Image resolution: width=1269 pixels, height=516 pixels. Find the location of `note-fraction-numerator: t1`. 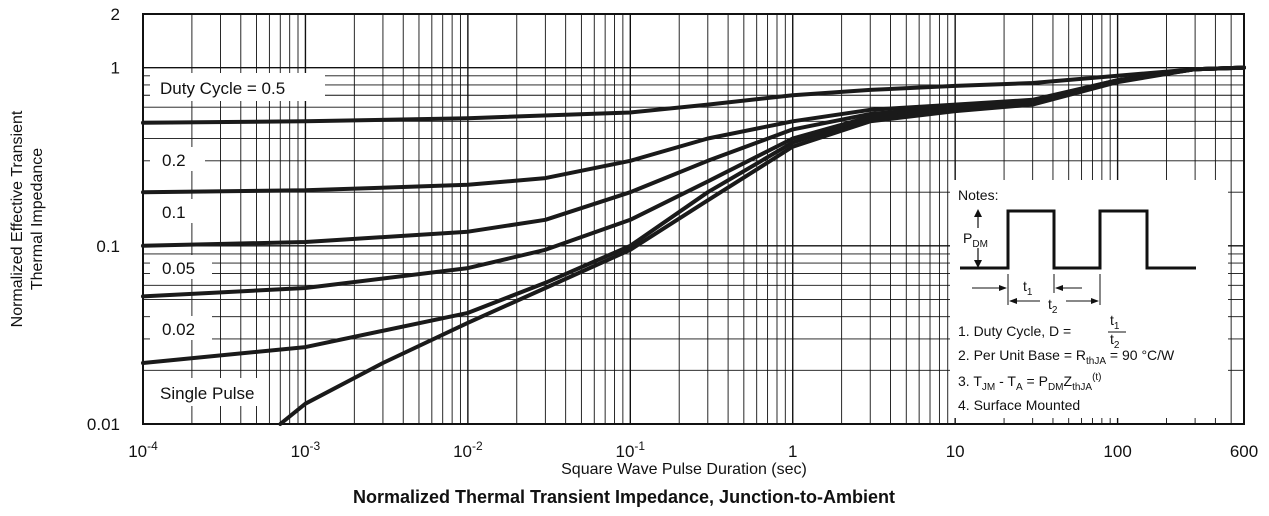

note-fraction-numerator: t1 is located at coordinates (1115, 322).